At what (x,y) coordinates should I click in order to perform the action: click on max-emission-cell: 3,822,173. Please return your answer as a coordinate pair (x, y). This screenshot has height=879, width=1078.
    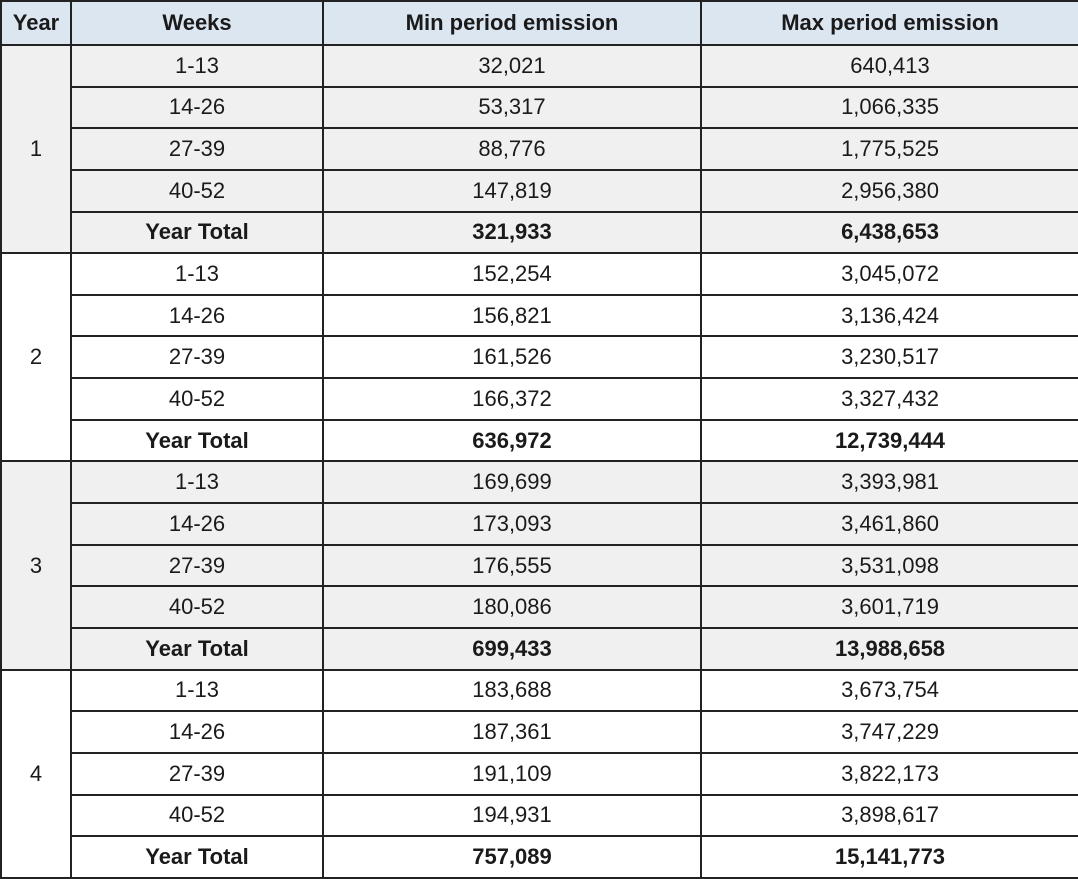
    Looking at the image, I should click on (889, 773).